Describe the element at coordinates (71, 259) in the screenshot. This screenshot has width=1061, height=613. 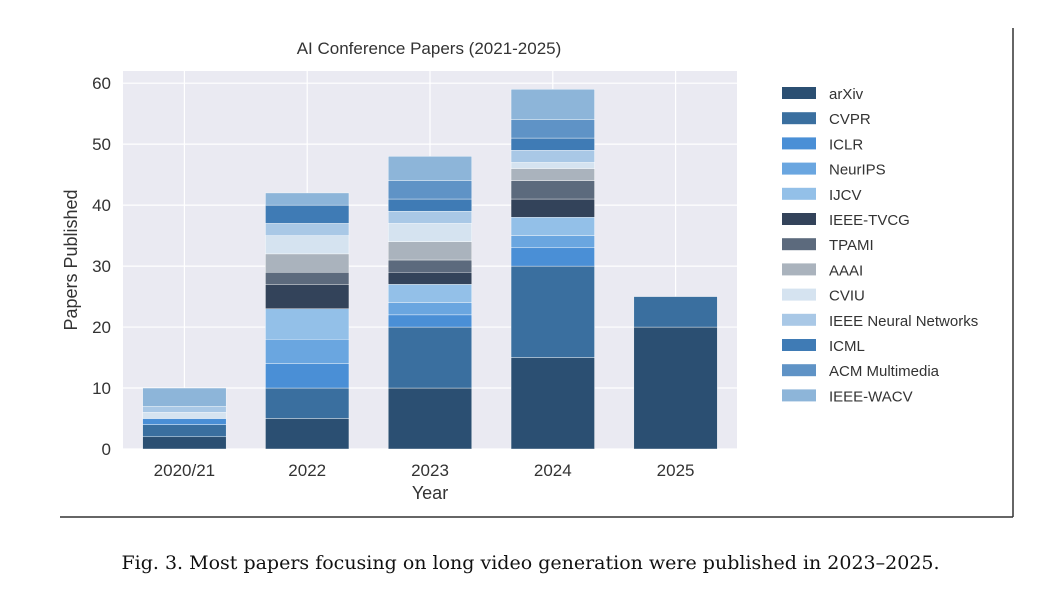
I see `y-axis-label: Papers Published` at that location.